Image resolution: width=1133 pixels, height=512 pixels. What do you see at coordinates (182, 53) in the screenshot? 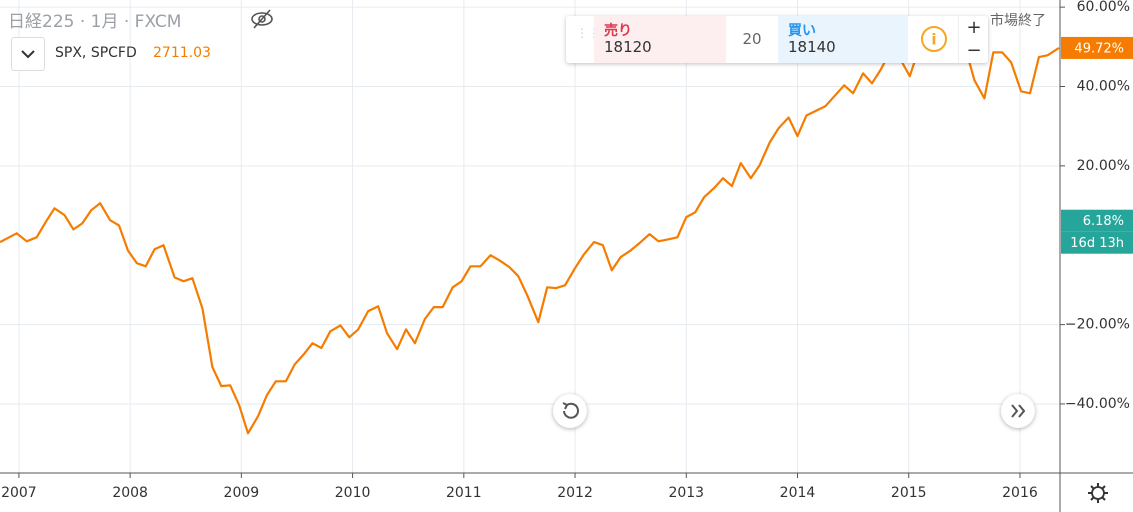
I see `legend-value: 2711.03` at bounding box center [182, 53].